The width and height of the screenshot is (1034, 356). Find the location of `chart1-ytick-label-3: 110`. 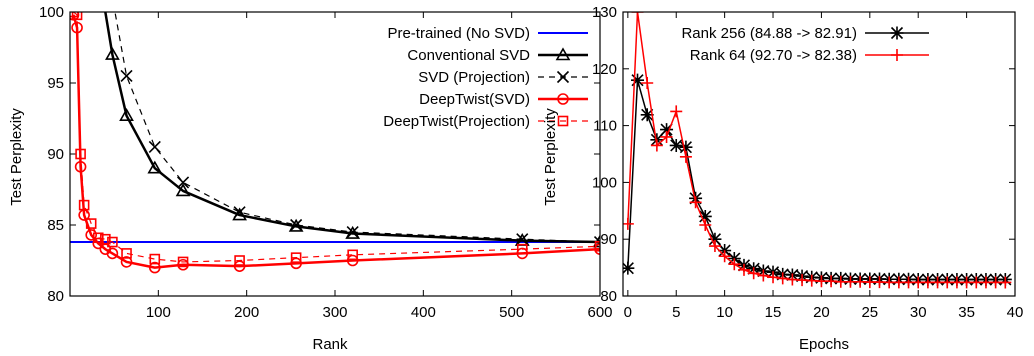

chart1-ytick-label-3: 110 is located at coordinates (605, 126).